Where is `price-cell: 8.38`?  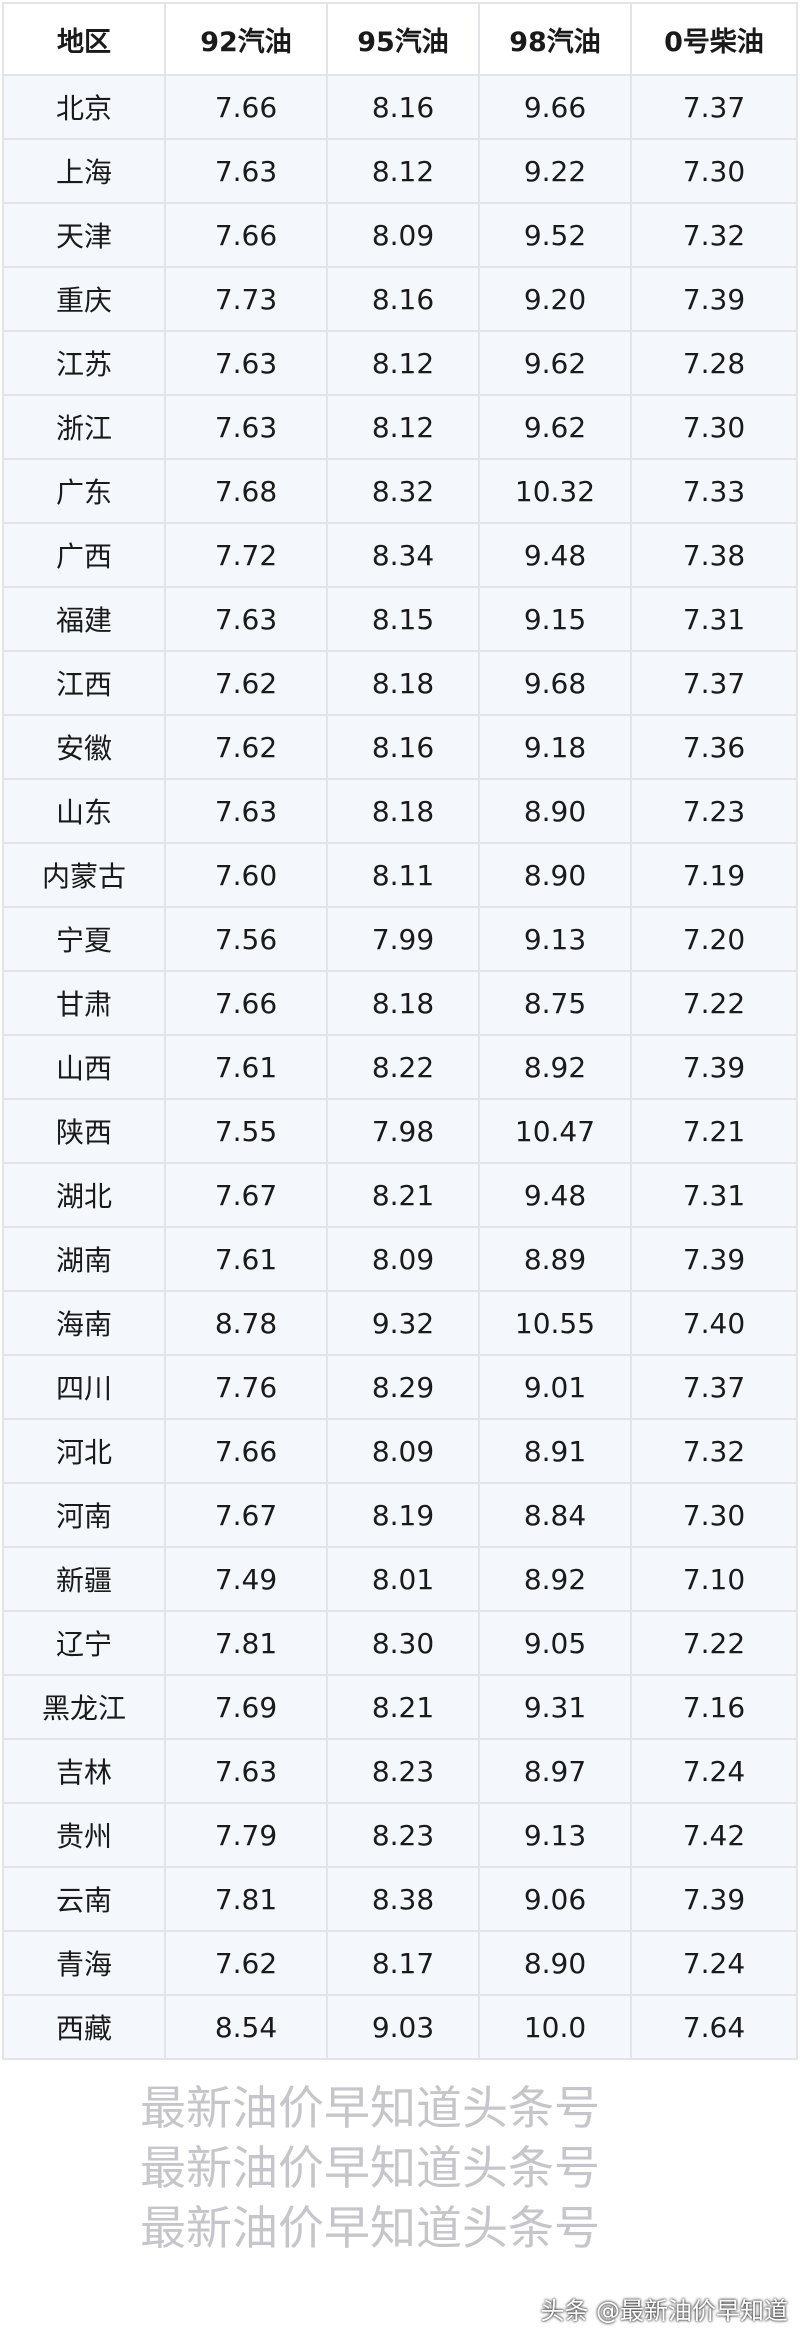 price-cell: 8.38 is located at coordinates (403, 1899).